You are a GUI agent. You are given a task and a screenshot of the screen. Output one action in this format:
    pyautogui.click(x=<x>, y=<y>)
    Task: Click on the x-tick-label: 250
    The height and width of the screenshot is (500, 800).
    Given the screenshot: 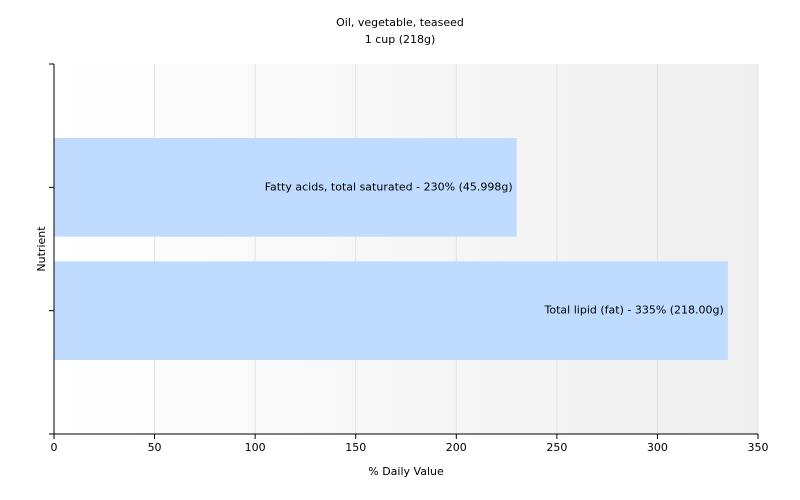 What is the action you would take?
    pyautogui.click(x=556, y=447)
    